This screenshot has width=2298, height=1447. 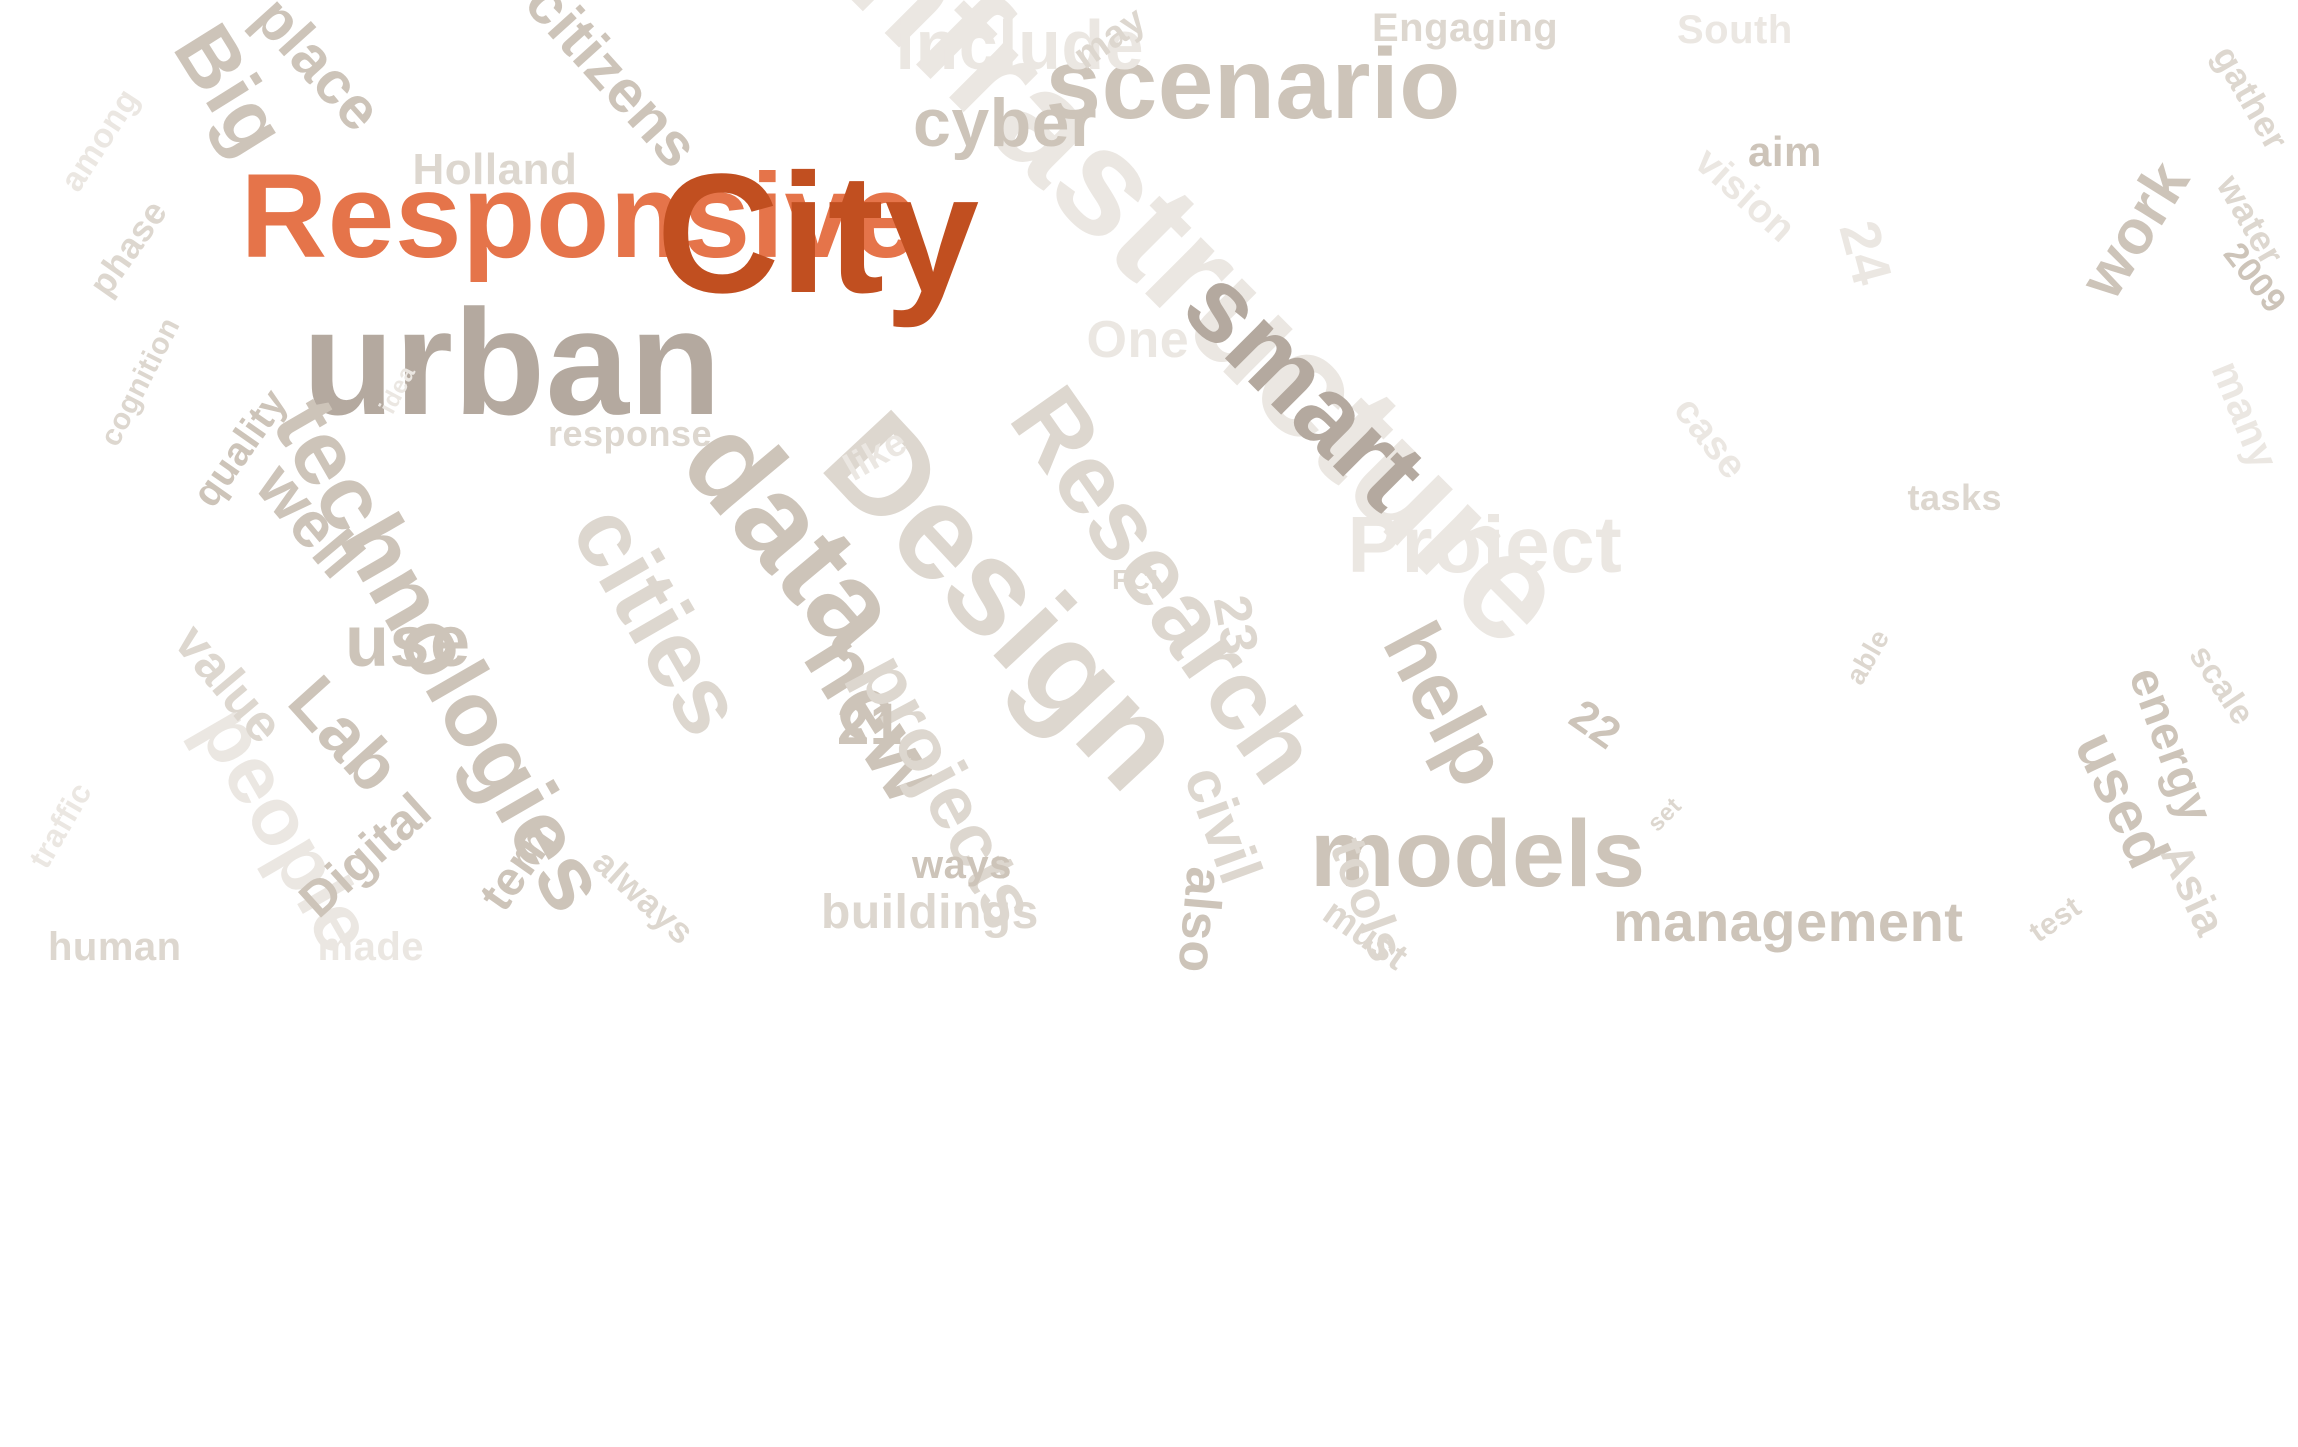 What do you see at coordinates (60, 825) in the screenshot?
I see `word-traffic: traffic` at bounding box center [60, 825].